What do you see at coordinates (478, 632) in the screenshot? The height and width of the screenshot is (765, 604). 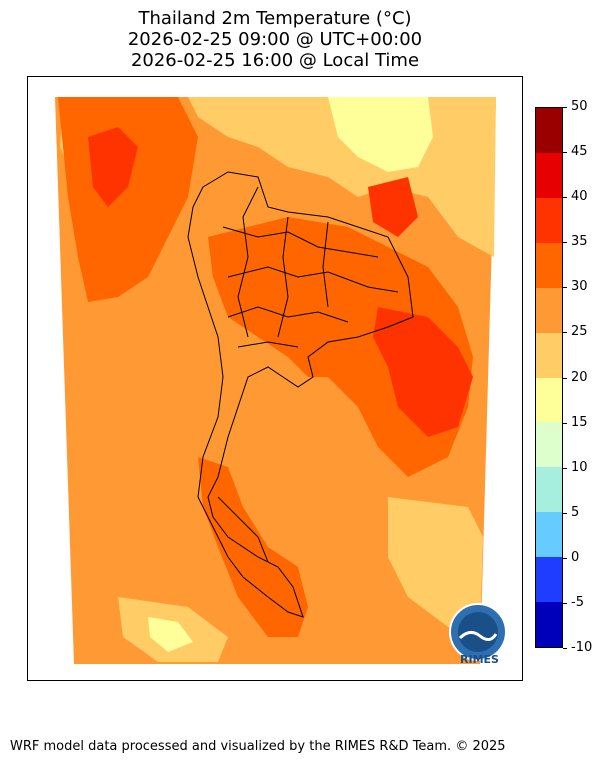 I see `rimes-logo` at bounding box center [478, 632].